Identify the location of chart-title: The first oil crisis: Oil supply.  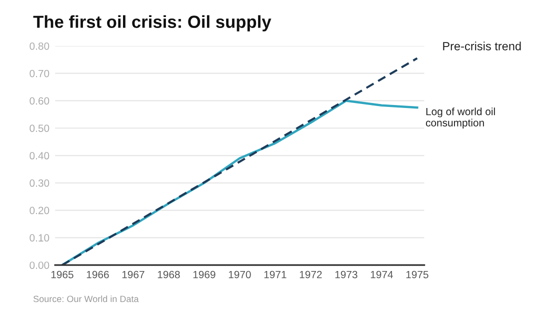
(152, 23).